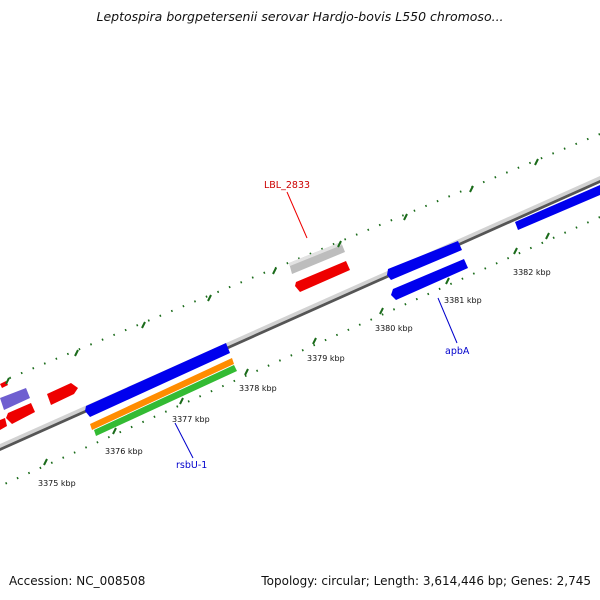 The image size is (600, 600). I want to click on gene-blue-large, so click(157, 380).